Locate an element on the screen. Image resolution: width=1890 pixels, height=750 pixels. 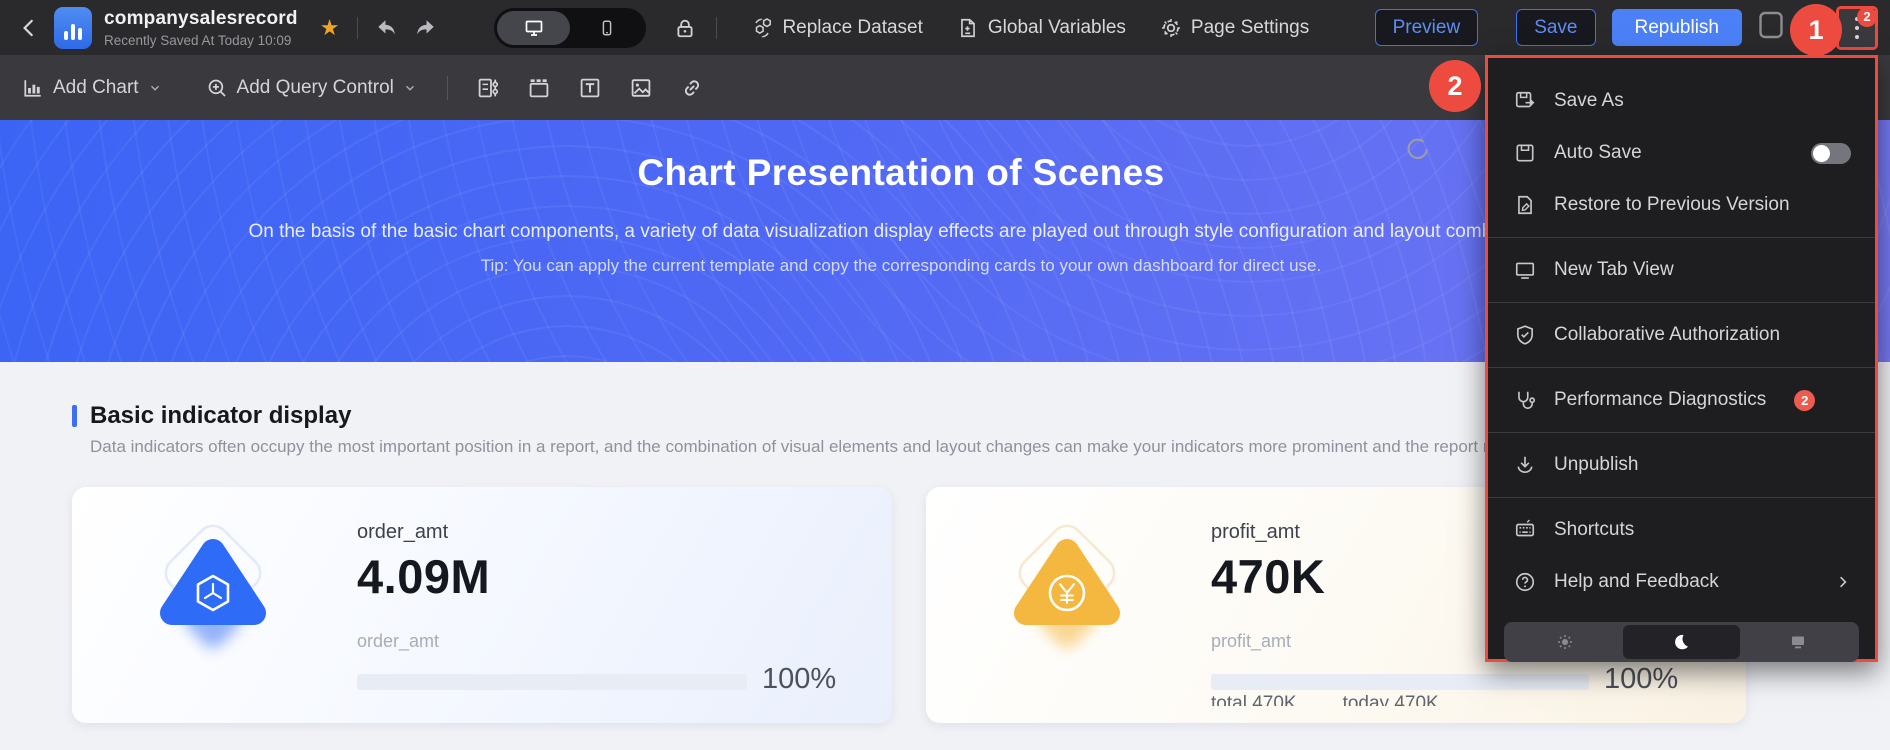
sun-icon is located at coordinates (1565, 642).